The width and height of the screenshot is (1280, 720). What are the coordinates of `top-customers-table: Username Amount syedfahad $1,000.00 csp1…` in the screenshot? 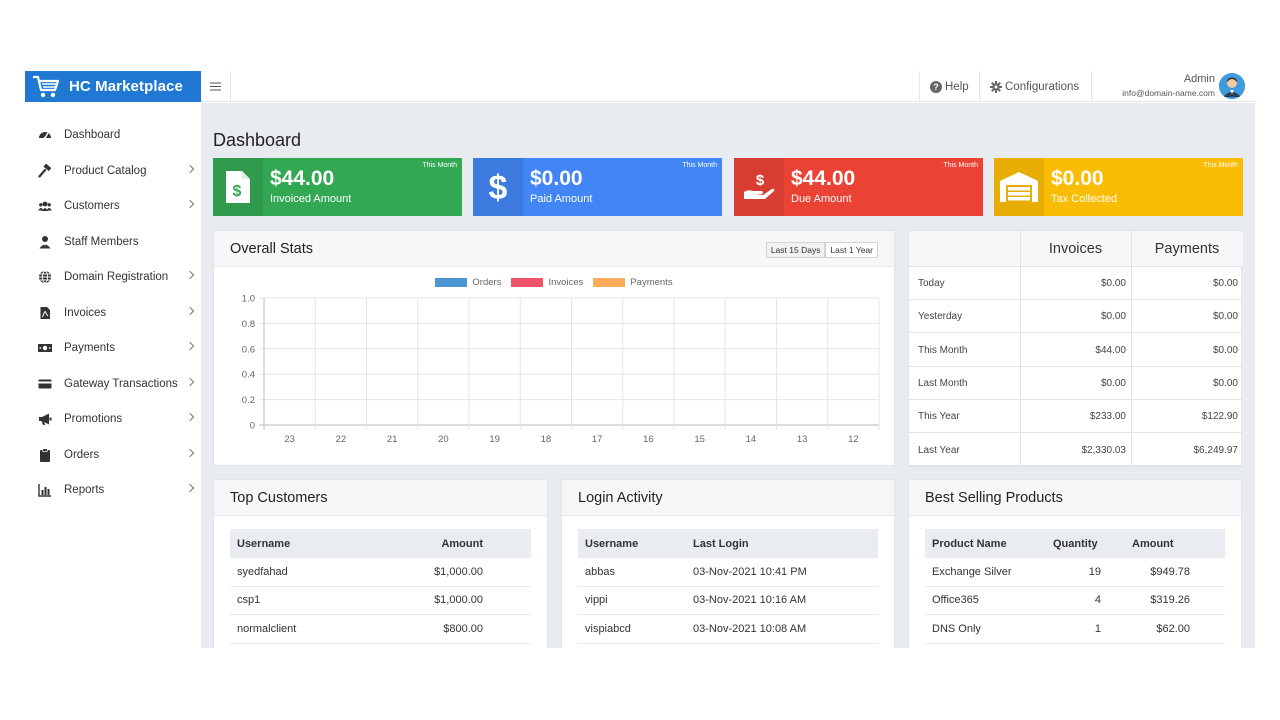 It's located at (380, 586).